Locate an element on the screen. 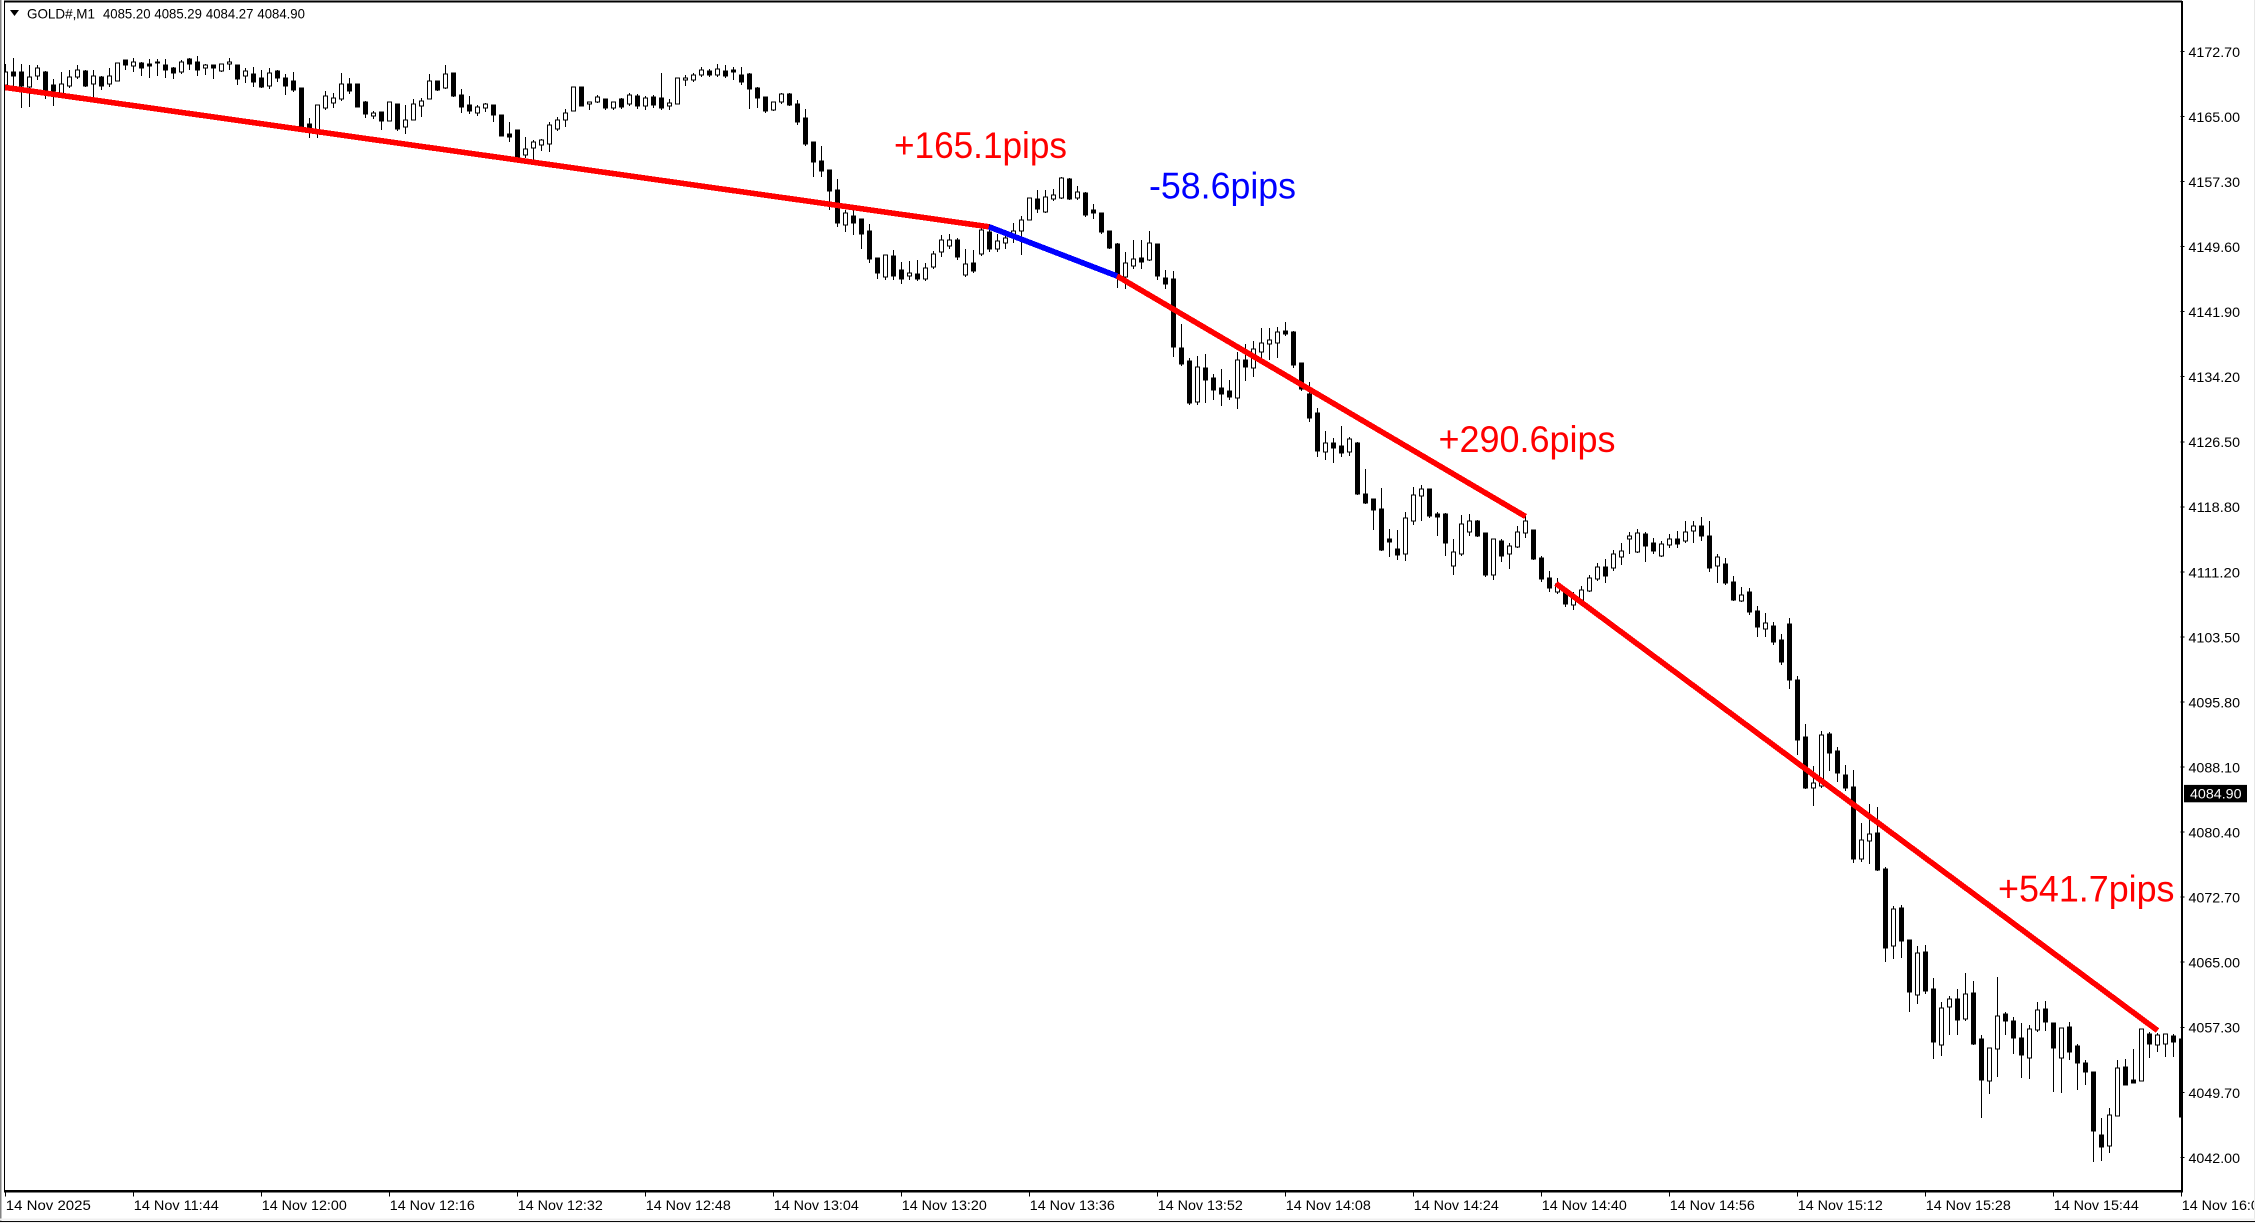 The width and height of the screenshot is (2255, 1223). svg-text: 14 Nov 13:20 is located at coordinates (944, 1205).